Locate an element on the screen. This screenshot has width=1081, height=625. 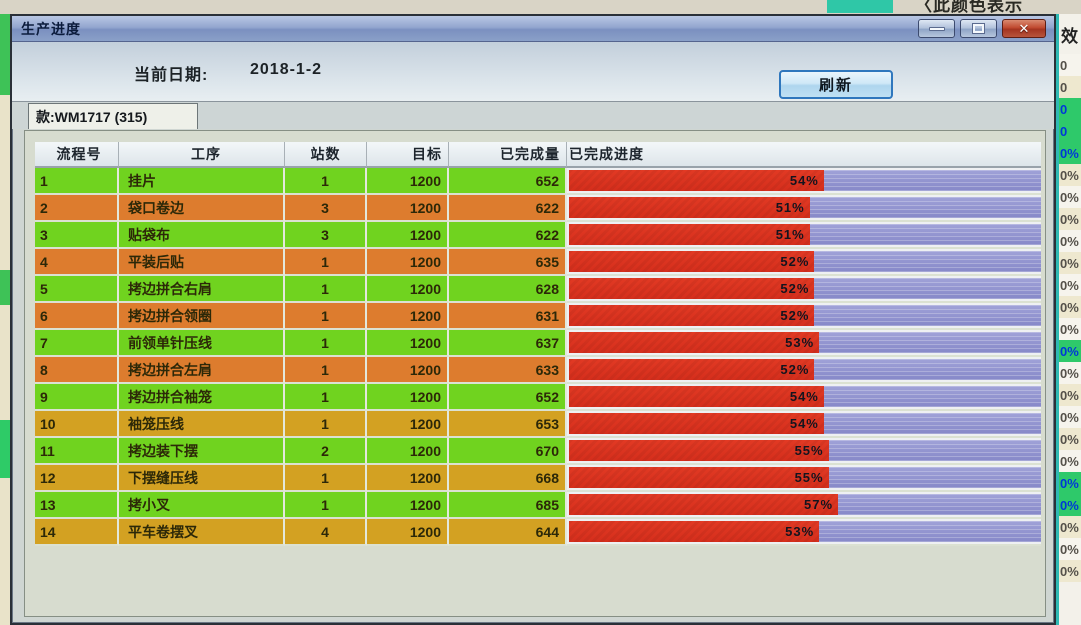
progress-bar-fill: 53% is located at coordinates (694, 531).